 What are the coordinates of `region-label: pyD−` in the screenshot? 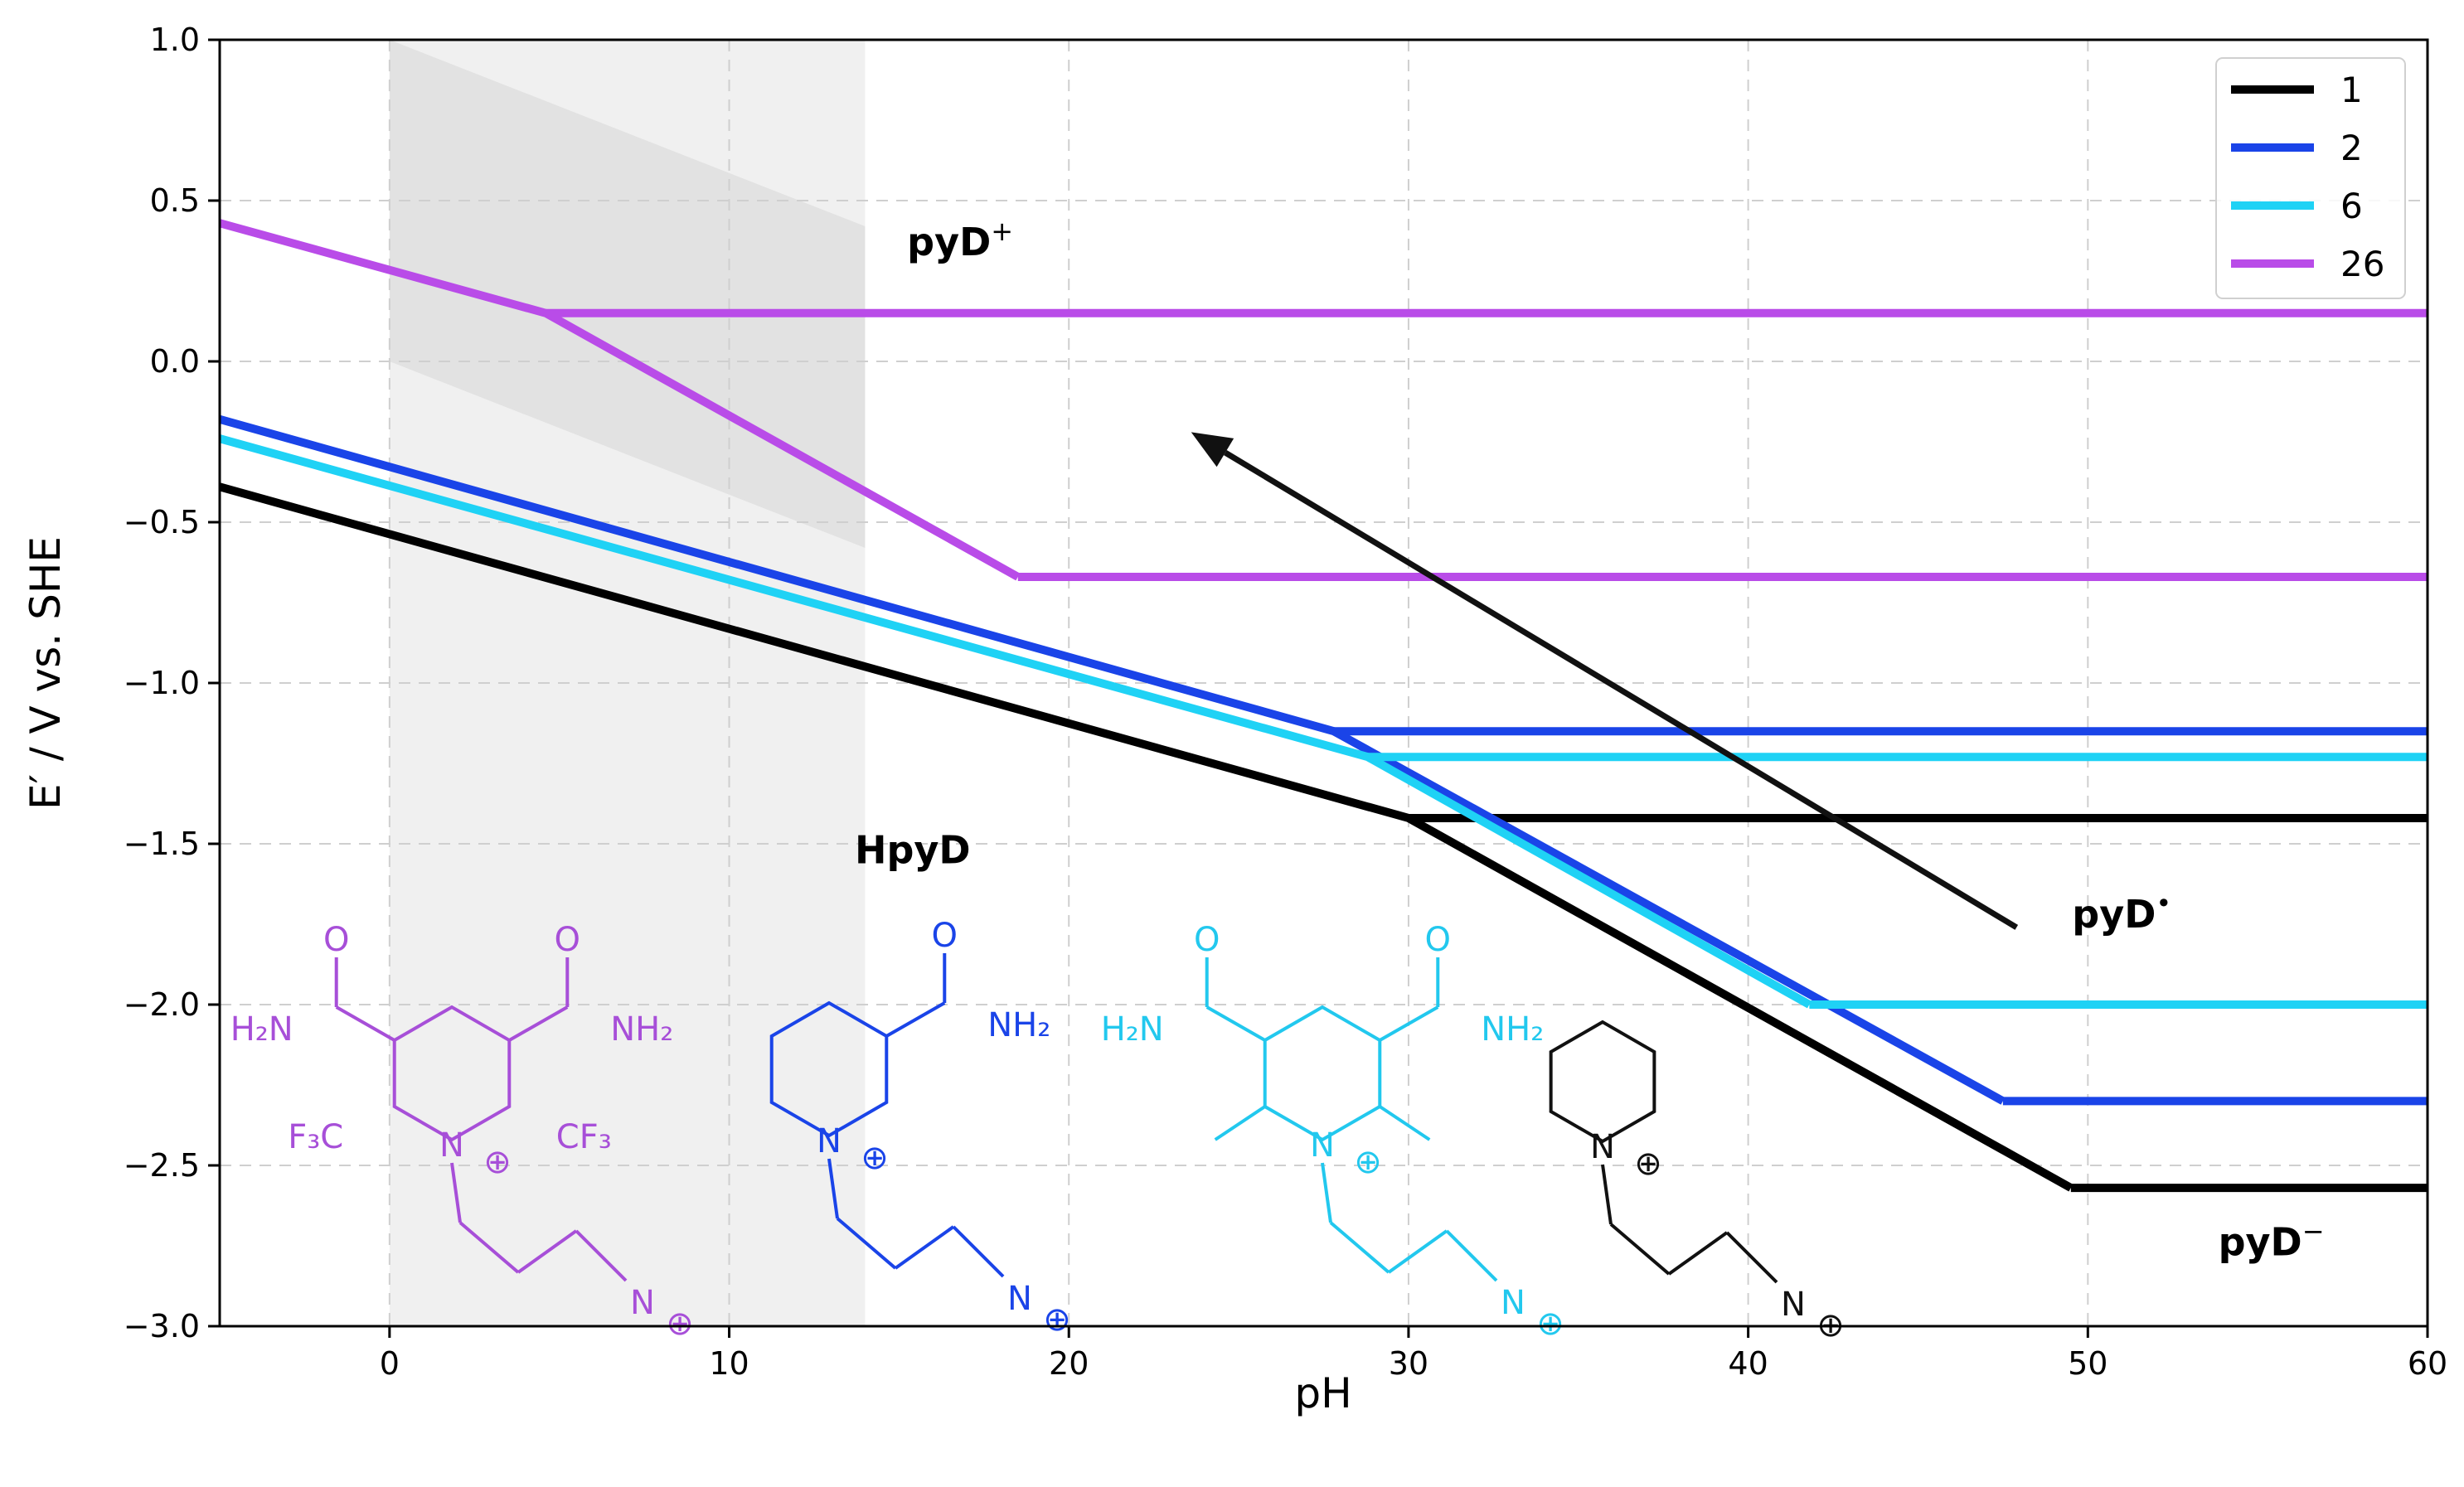 It's located at (2272, 1240).